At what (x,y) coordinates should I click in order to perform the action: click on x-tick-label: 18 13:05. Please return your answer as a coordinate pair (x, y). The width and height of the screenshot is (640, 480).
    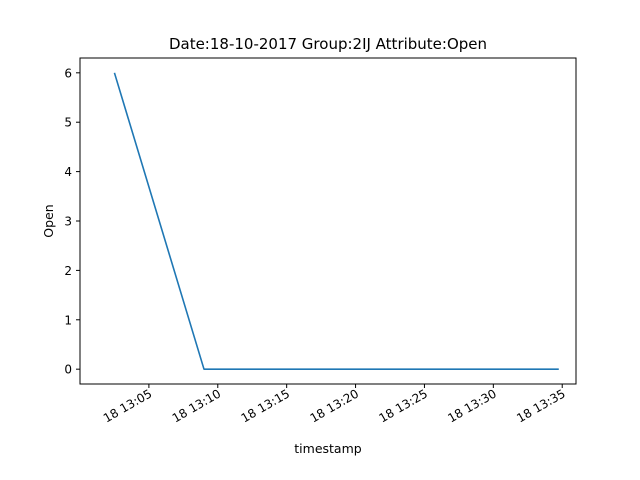
    Looking at the image, I should click on (127, 405).